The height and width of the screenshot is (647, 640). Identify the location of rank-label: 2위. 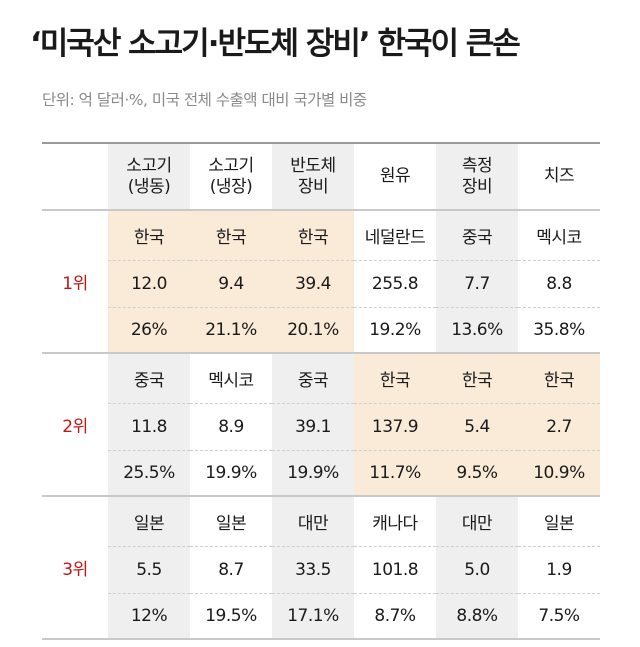
(75, 424).